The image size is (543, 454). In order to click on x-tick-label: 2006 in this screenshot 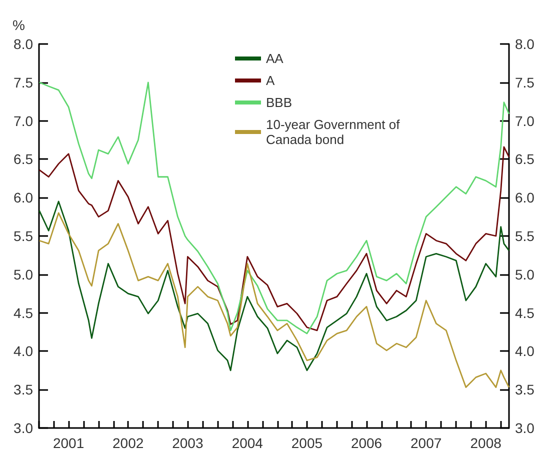, I will do `click(366, 443)`.